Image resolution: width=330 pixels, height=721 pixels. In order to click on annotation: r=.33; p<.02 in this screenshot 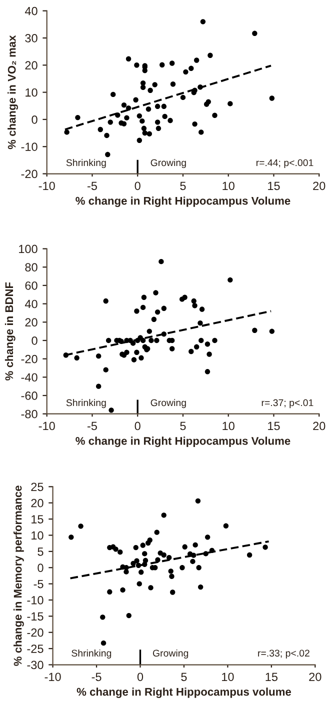, I will do `click(284, 654)`.